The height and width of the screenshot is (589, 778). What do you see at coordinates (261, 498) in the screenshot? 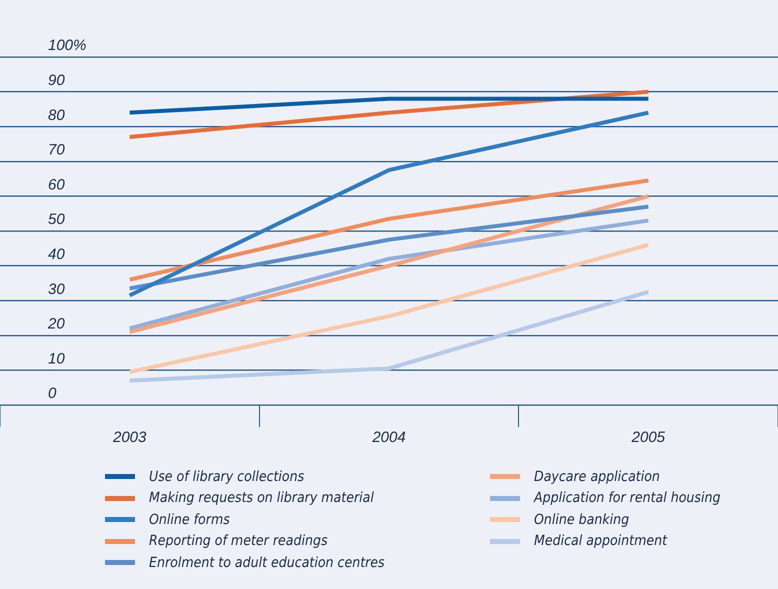
I see `legend-label: Making requests on library material` at bounding box center [261, 498].